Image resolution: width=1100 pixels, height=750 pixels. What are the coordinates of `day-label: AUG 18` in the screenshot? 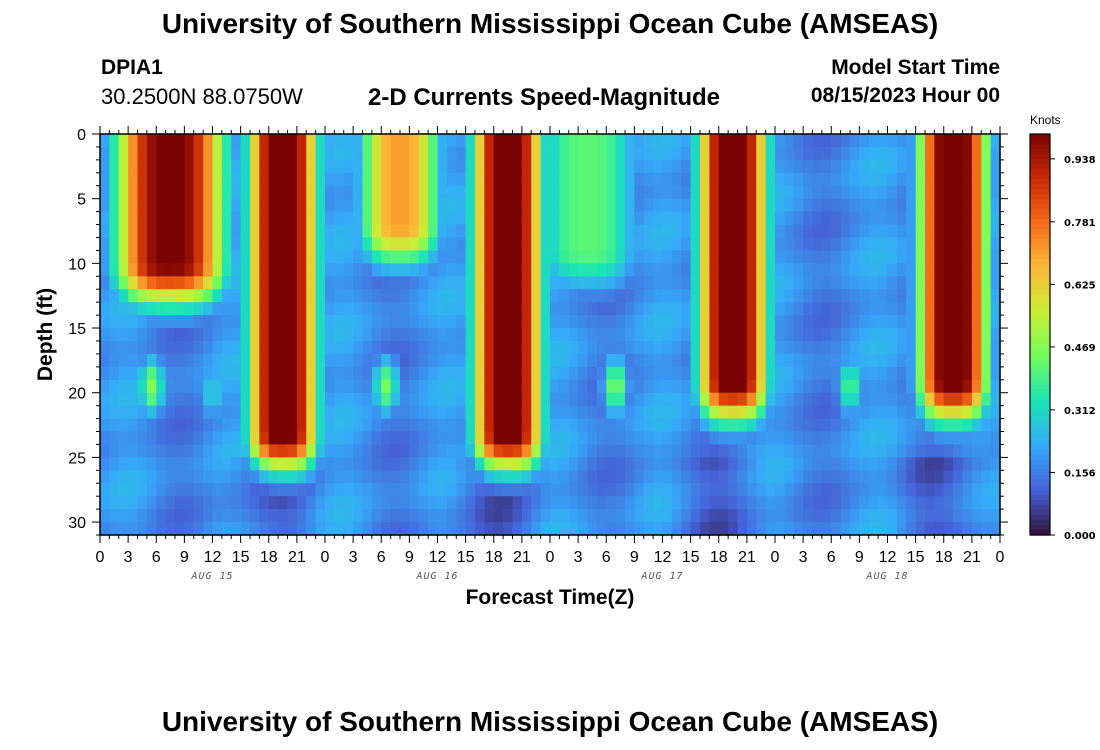 It's located at (886, 576).